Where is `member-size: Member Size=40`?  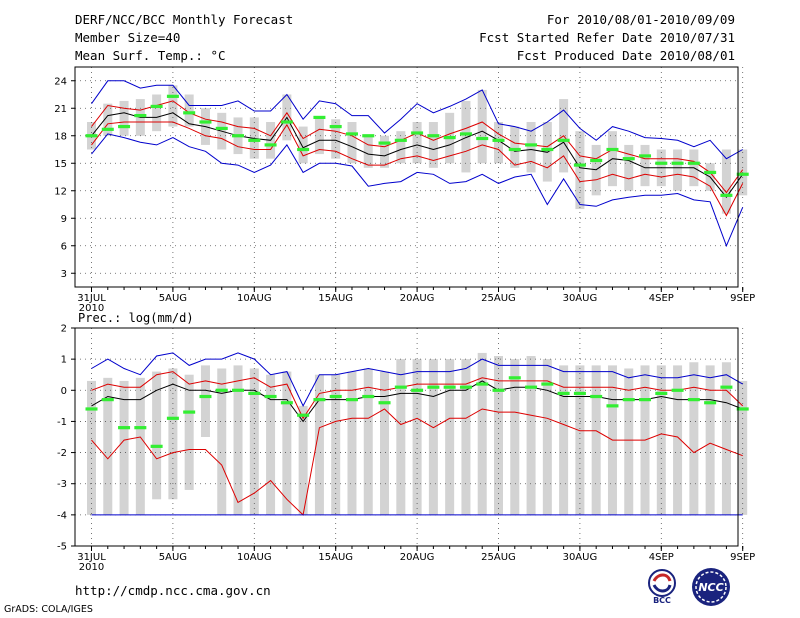 member-size: Member Size=40 is located at coordinates (128, 37).